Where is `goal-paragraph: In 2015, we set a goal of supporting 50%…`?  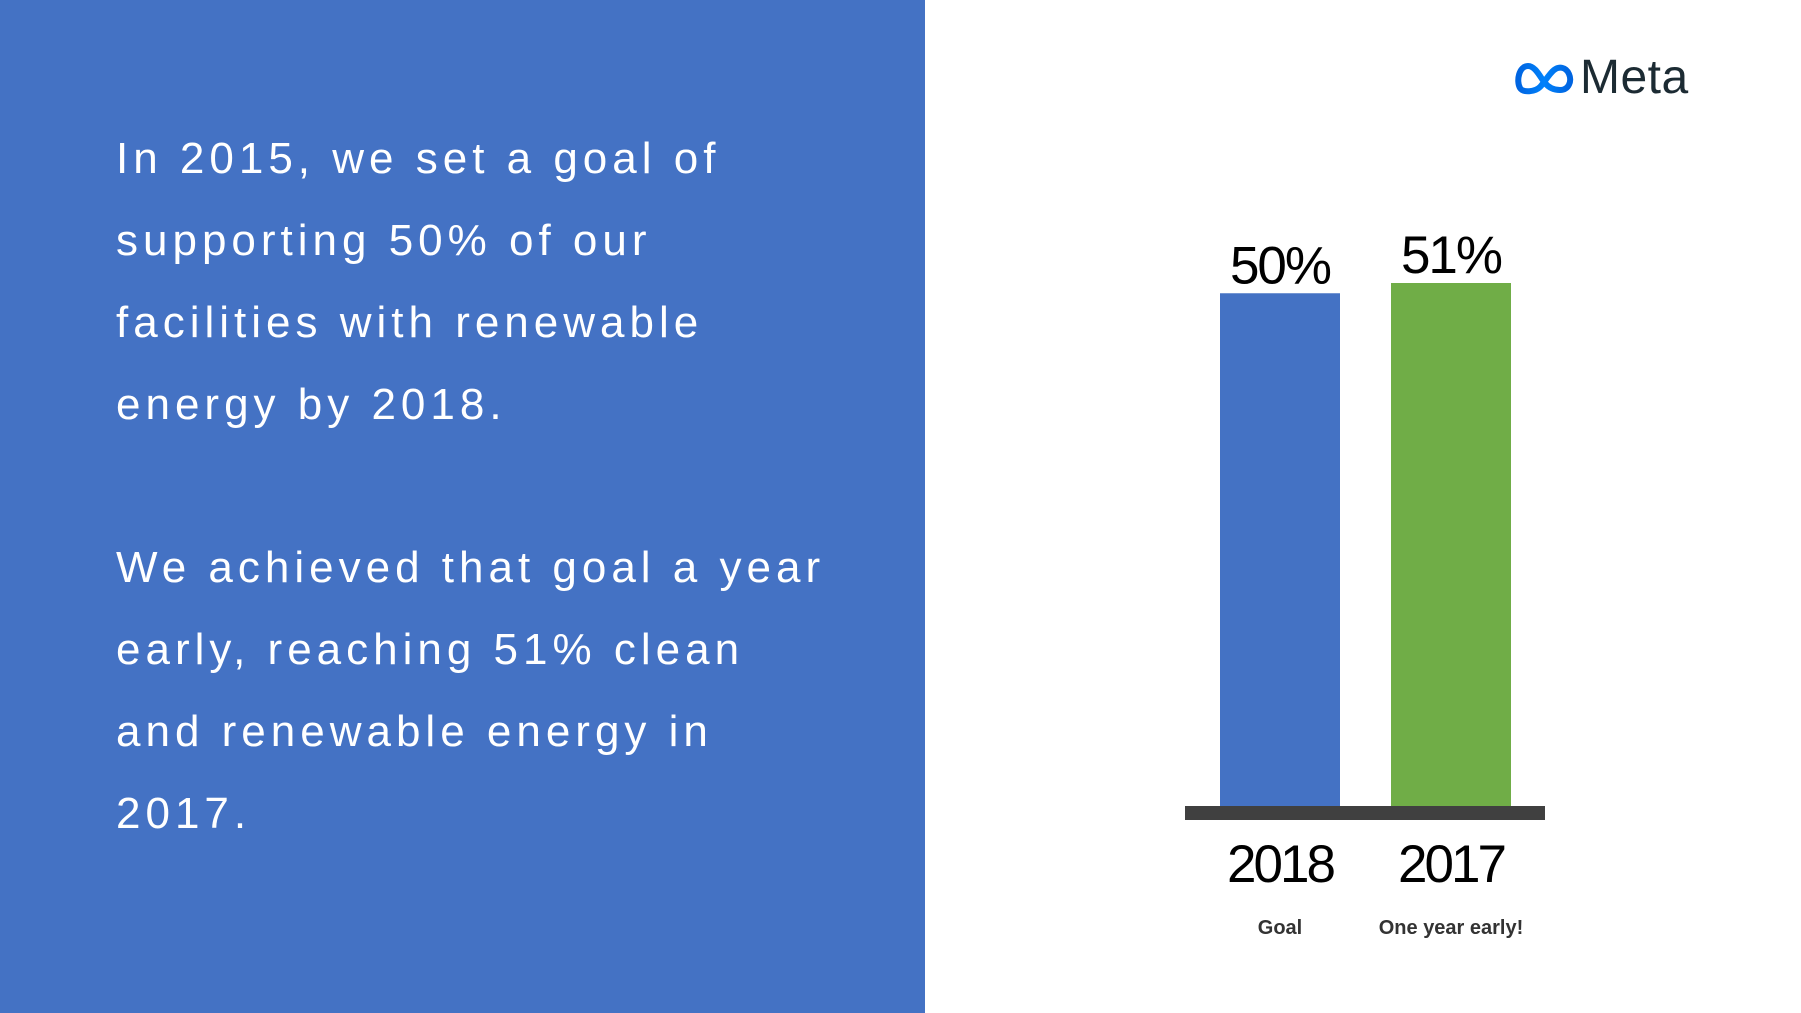
goal-paragraph: In 2015, we set a goal of supporting 50%… is located at coordinates (418, 281).